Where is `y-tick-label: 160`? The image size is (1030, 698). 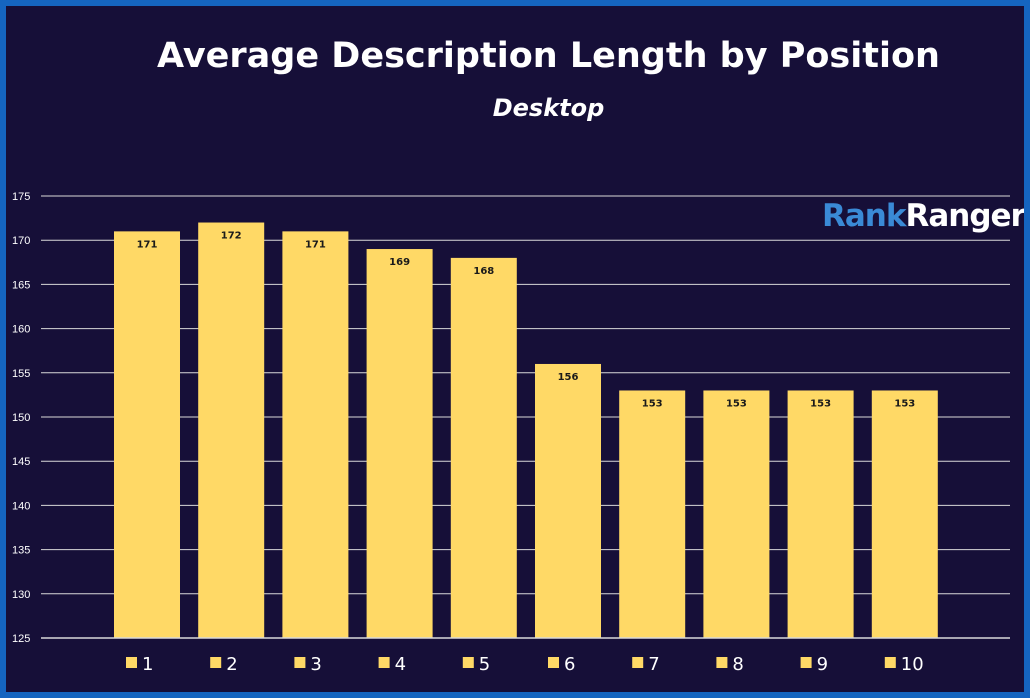
y-tick-label: 160 is located at coordinates (21, 330).